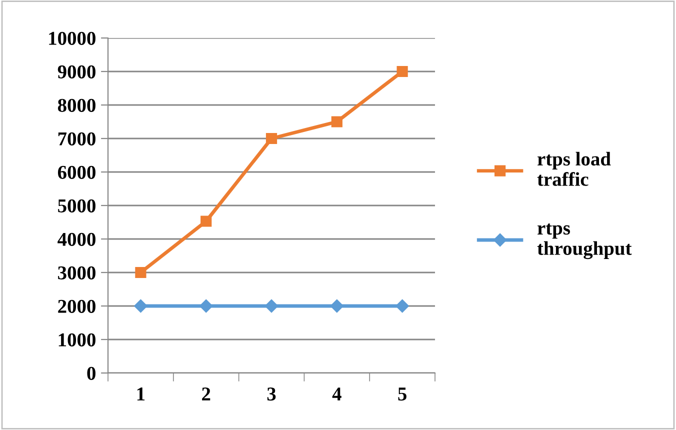 This screenshot has height=430, width=676. What do you see at coordinates (574, 169) in the screenshot?
I see `legend-label: rtps load traffic` at bounding box center [574, 169].